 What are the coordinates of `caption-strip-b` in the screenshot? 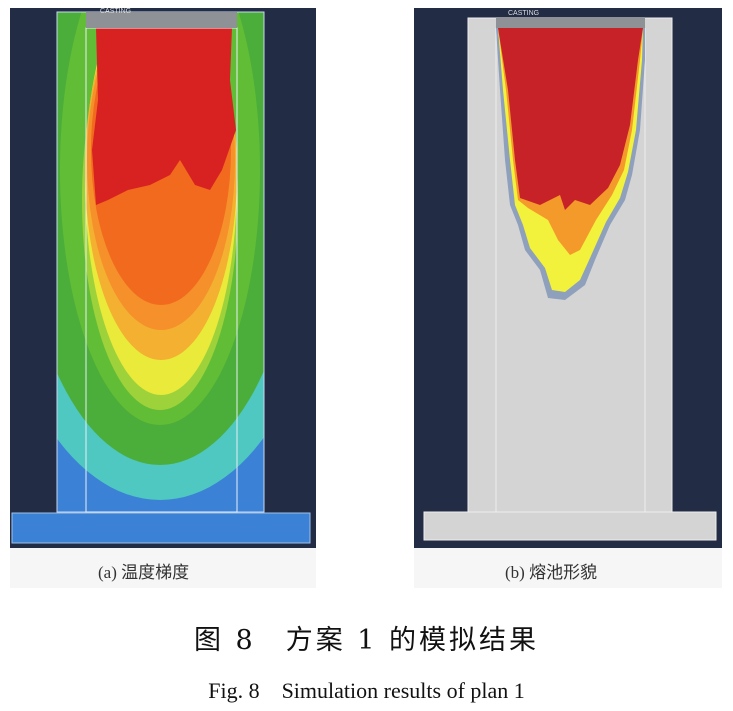 It's located at (568, 568).